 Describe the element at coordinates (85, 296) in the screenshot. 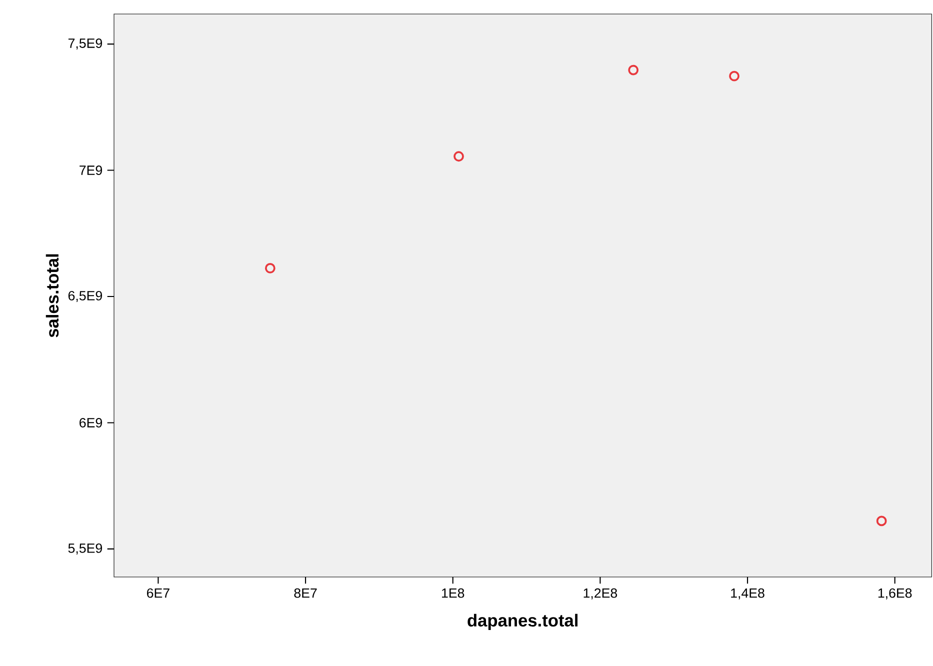

I see `y-tick-label: 6,5E9` at that location.